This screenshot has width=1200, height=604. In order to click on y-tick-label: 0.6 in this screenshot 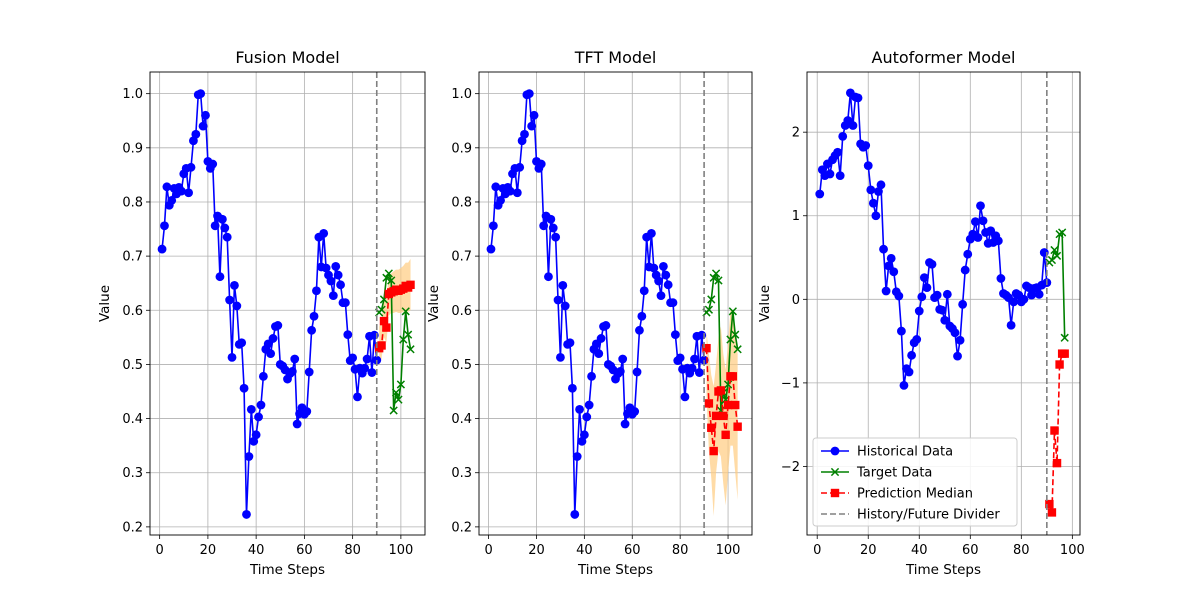, I will do `click(132, 311)`.